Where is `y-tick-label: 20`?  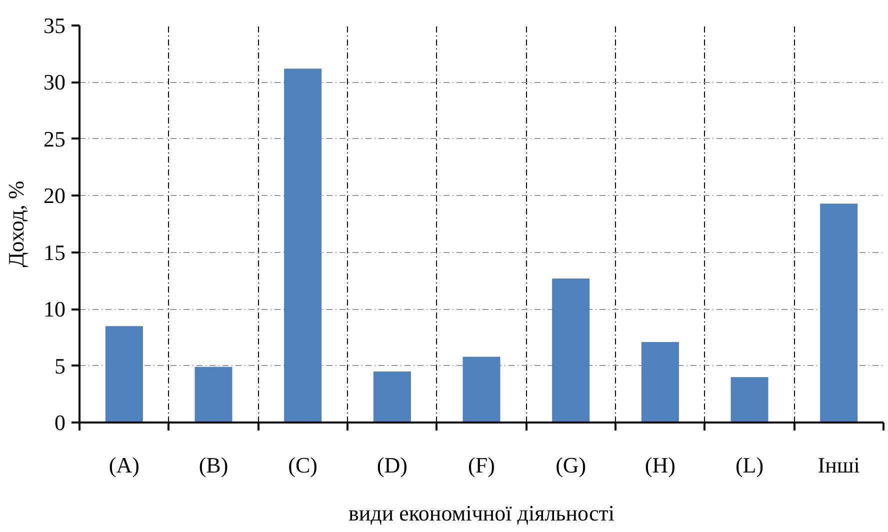
y-tick-label: 20 is located at coordinates (55, 195).